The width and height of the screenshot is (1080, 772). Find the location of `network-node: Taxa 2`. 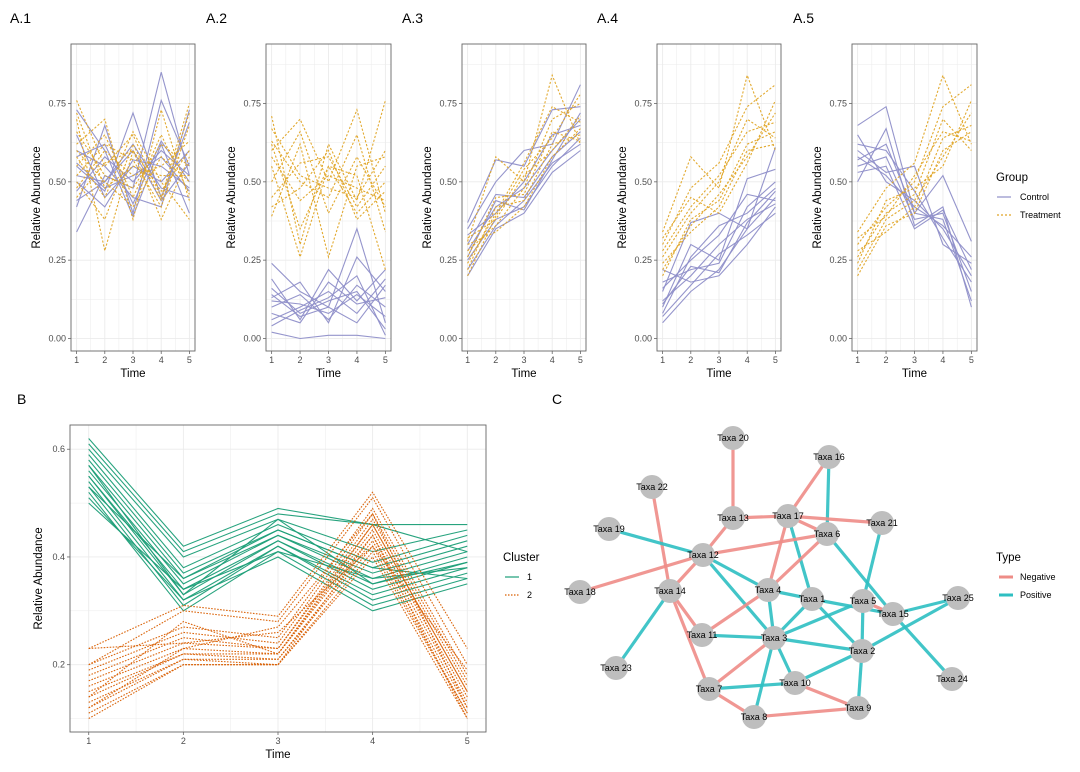

network-node: Taxa 2 is located at coordinates (862, 651).